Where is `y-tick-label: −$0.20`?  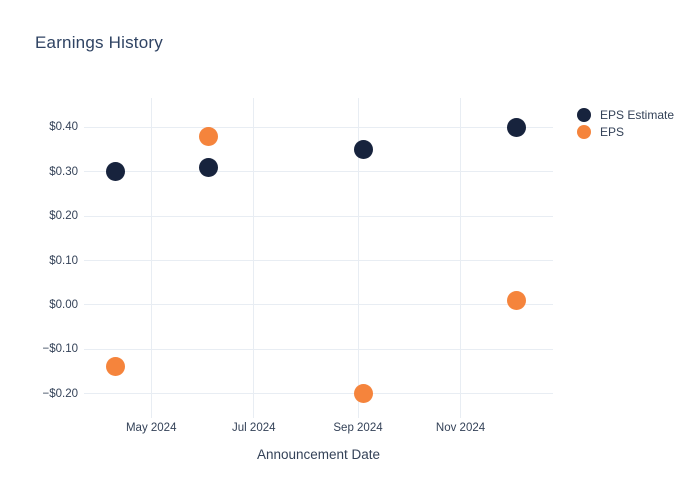
y-tick-label: −$0.20 is located at coordinates (60, 393).